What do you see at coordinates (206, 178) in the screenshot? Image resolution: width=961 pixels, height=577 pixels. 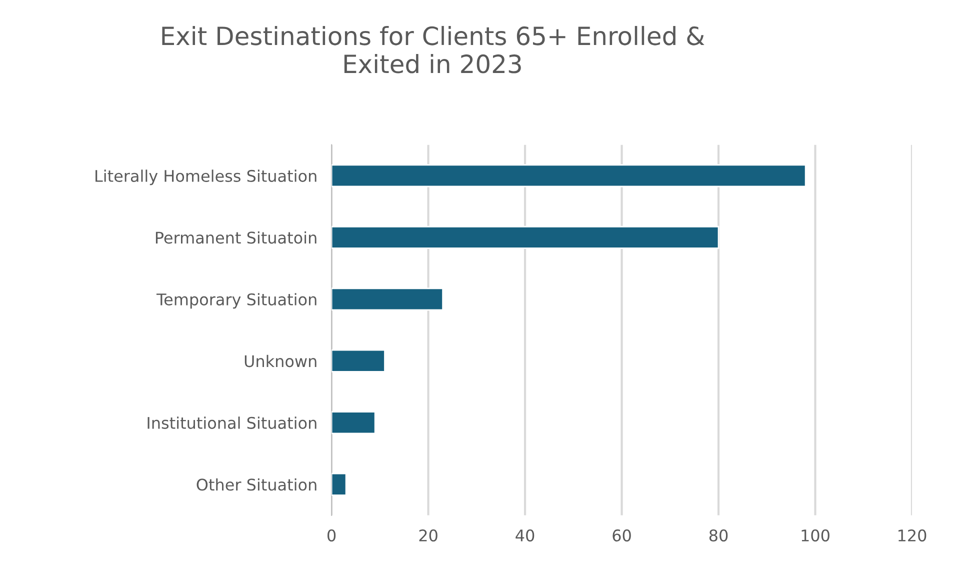 I see `y-tick-label: Literally Homeless Situation` at bounding box center [206, 178].